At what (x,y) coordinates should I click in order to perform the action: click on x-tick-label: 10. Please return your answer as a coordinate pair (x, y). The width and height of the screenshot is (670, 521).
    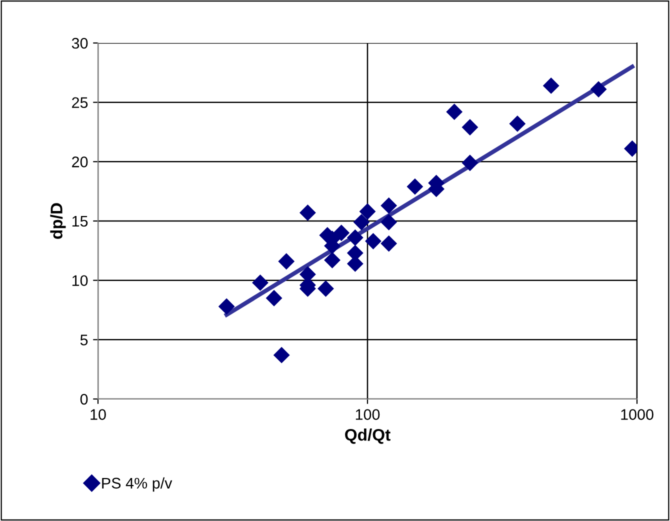
    Looking at the image, I should click on (98, 414).